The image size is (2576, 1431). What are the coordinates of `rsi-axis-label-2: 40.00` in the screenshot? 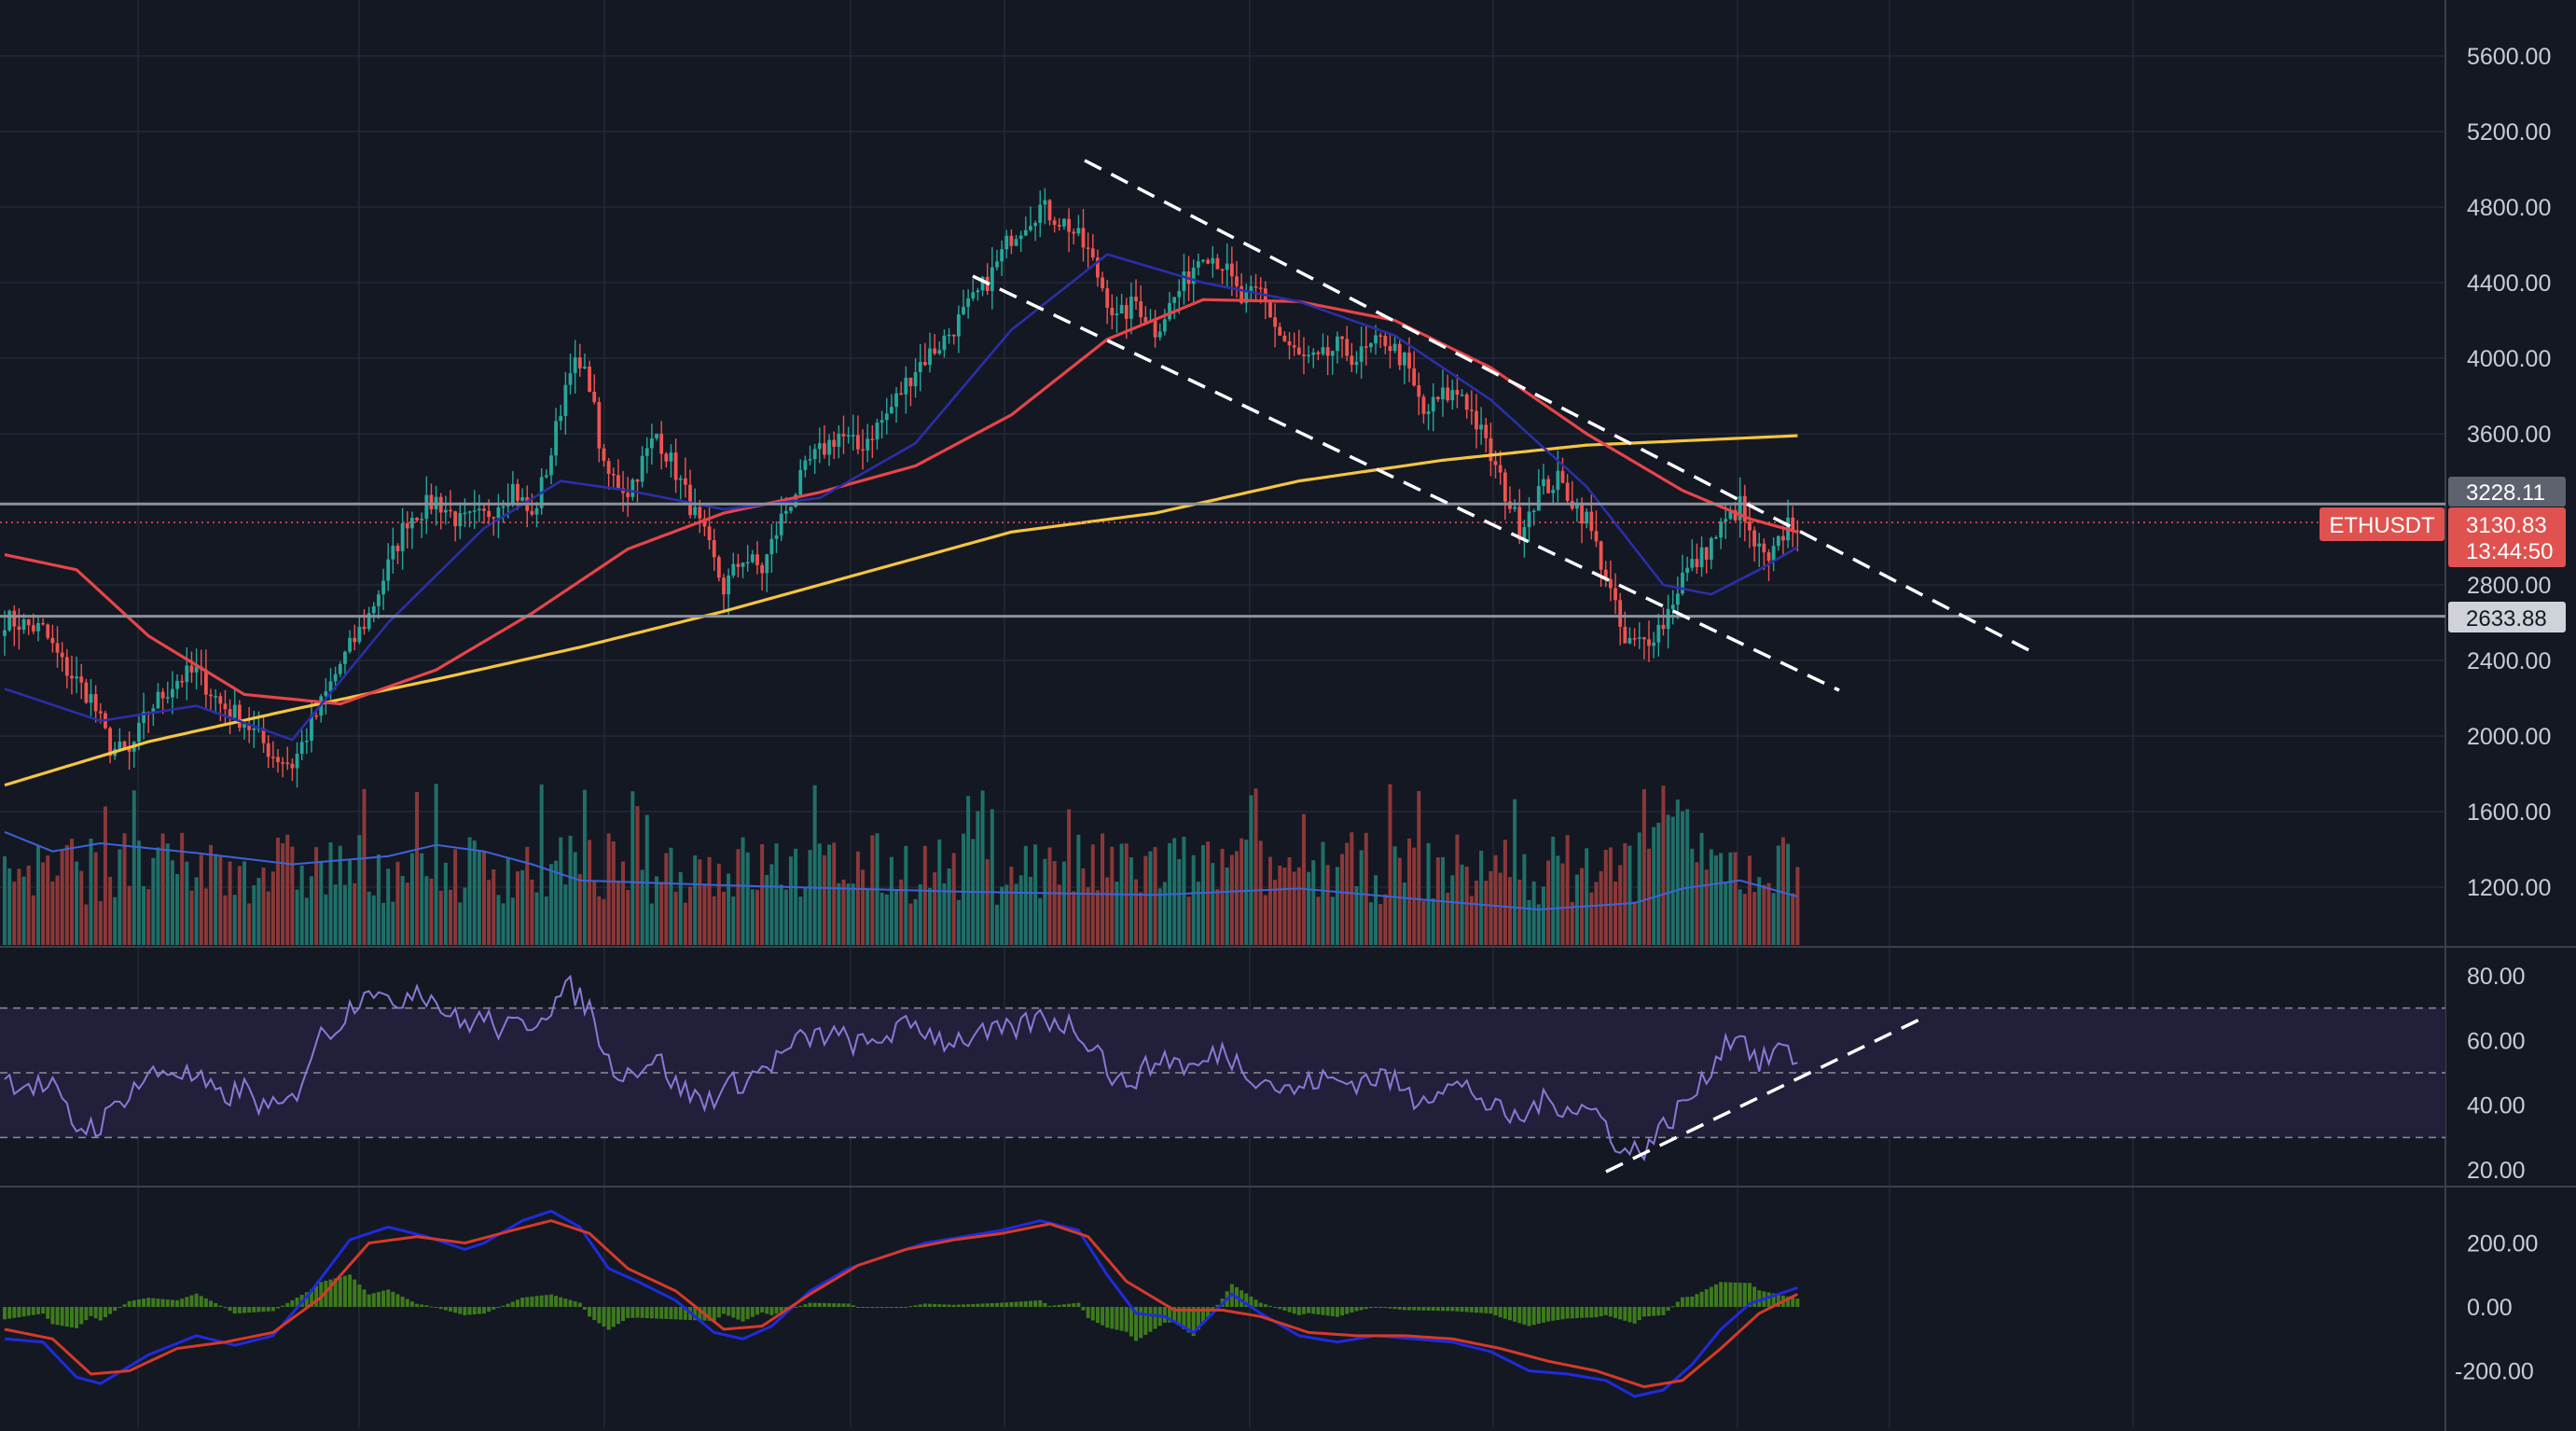 It's located at (2496, 1106).